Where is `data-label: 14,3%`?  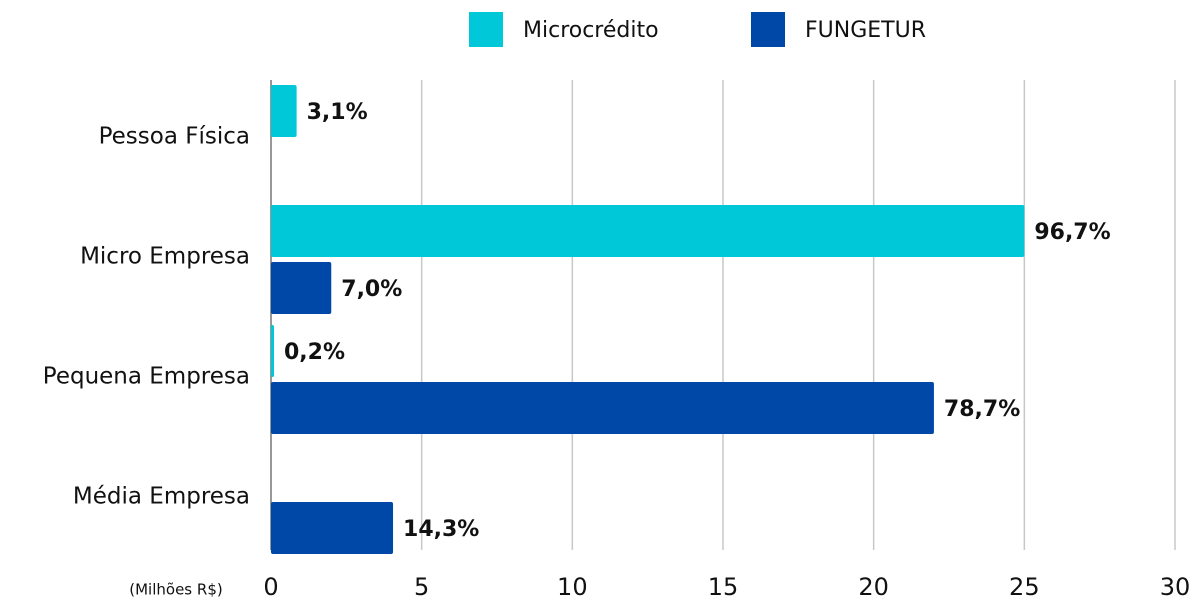 data-label: 14,3% is located at coordinates (441, 529).